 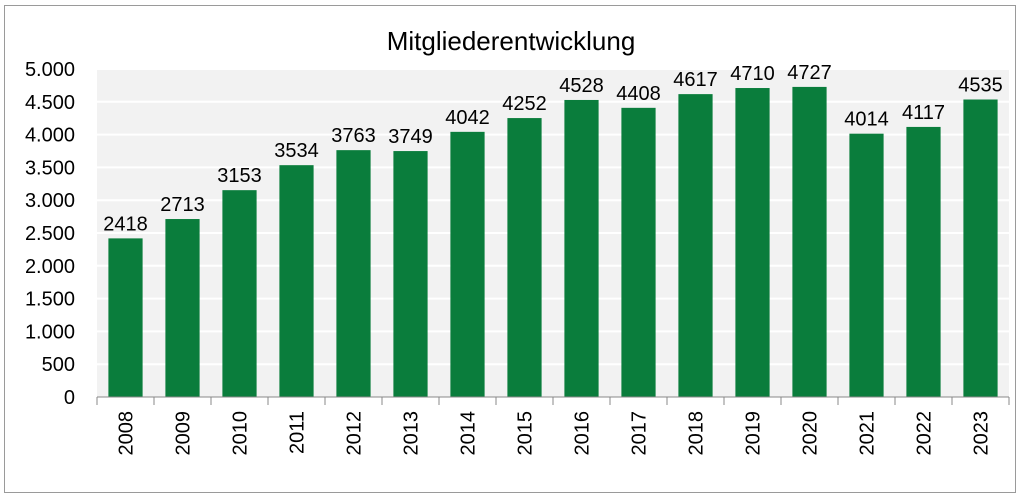 I want to click on x-tick-label-2018: 2018, so click(x=697, y=433).